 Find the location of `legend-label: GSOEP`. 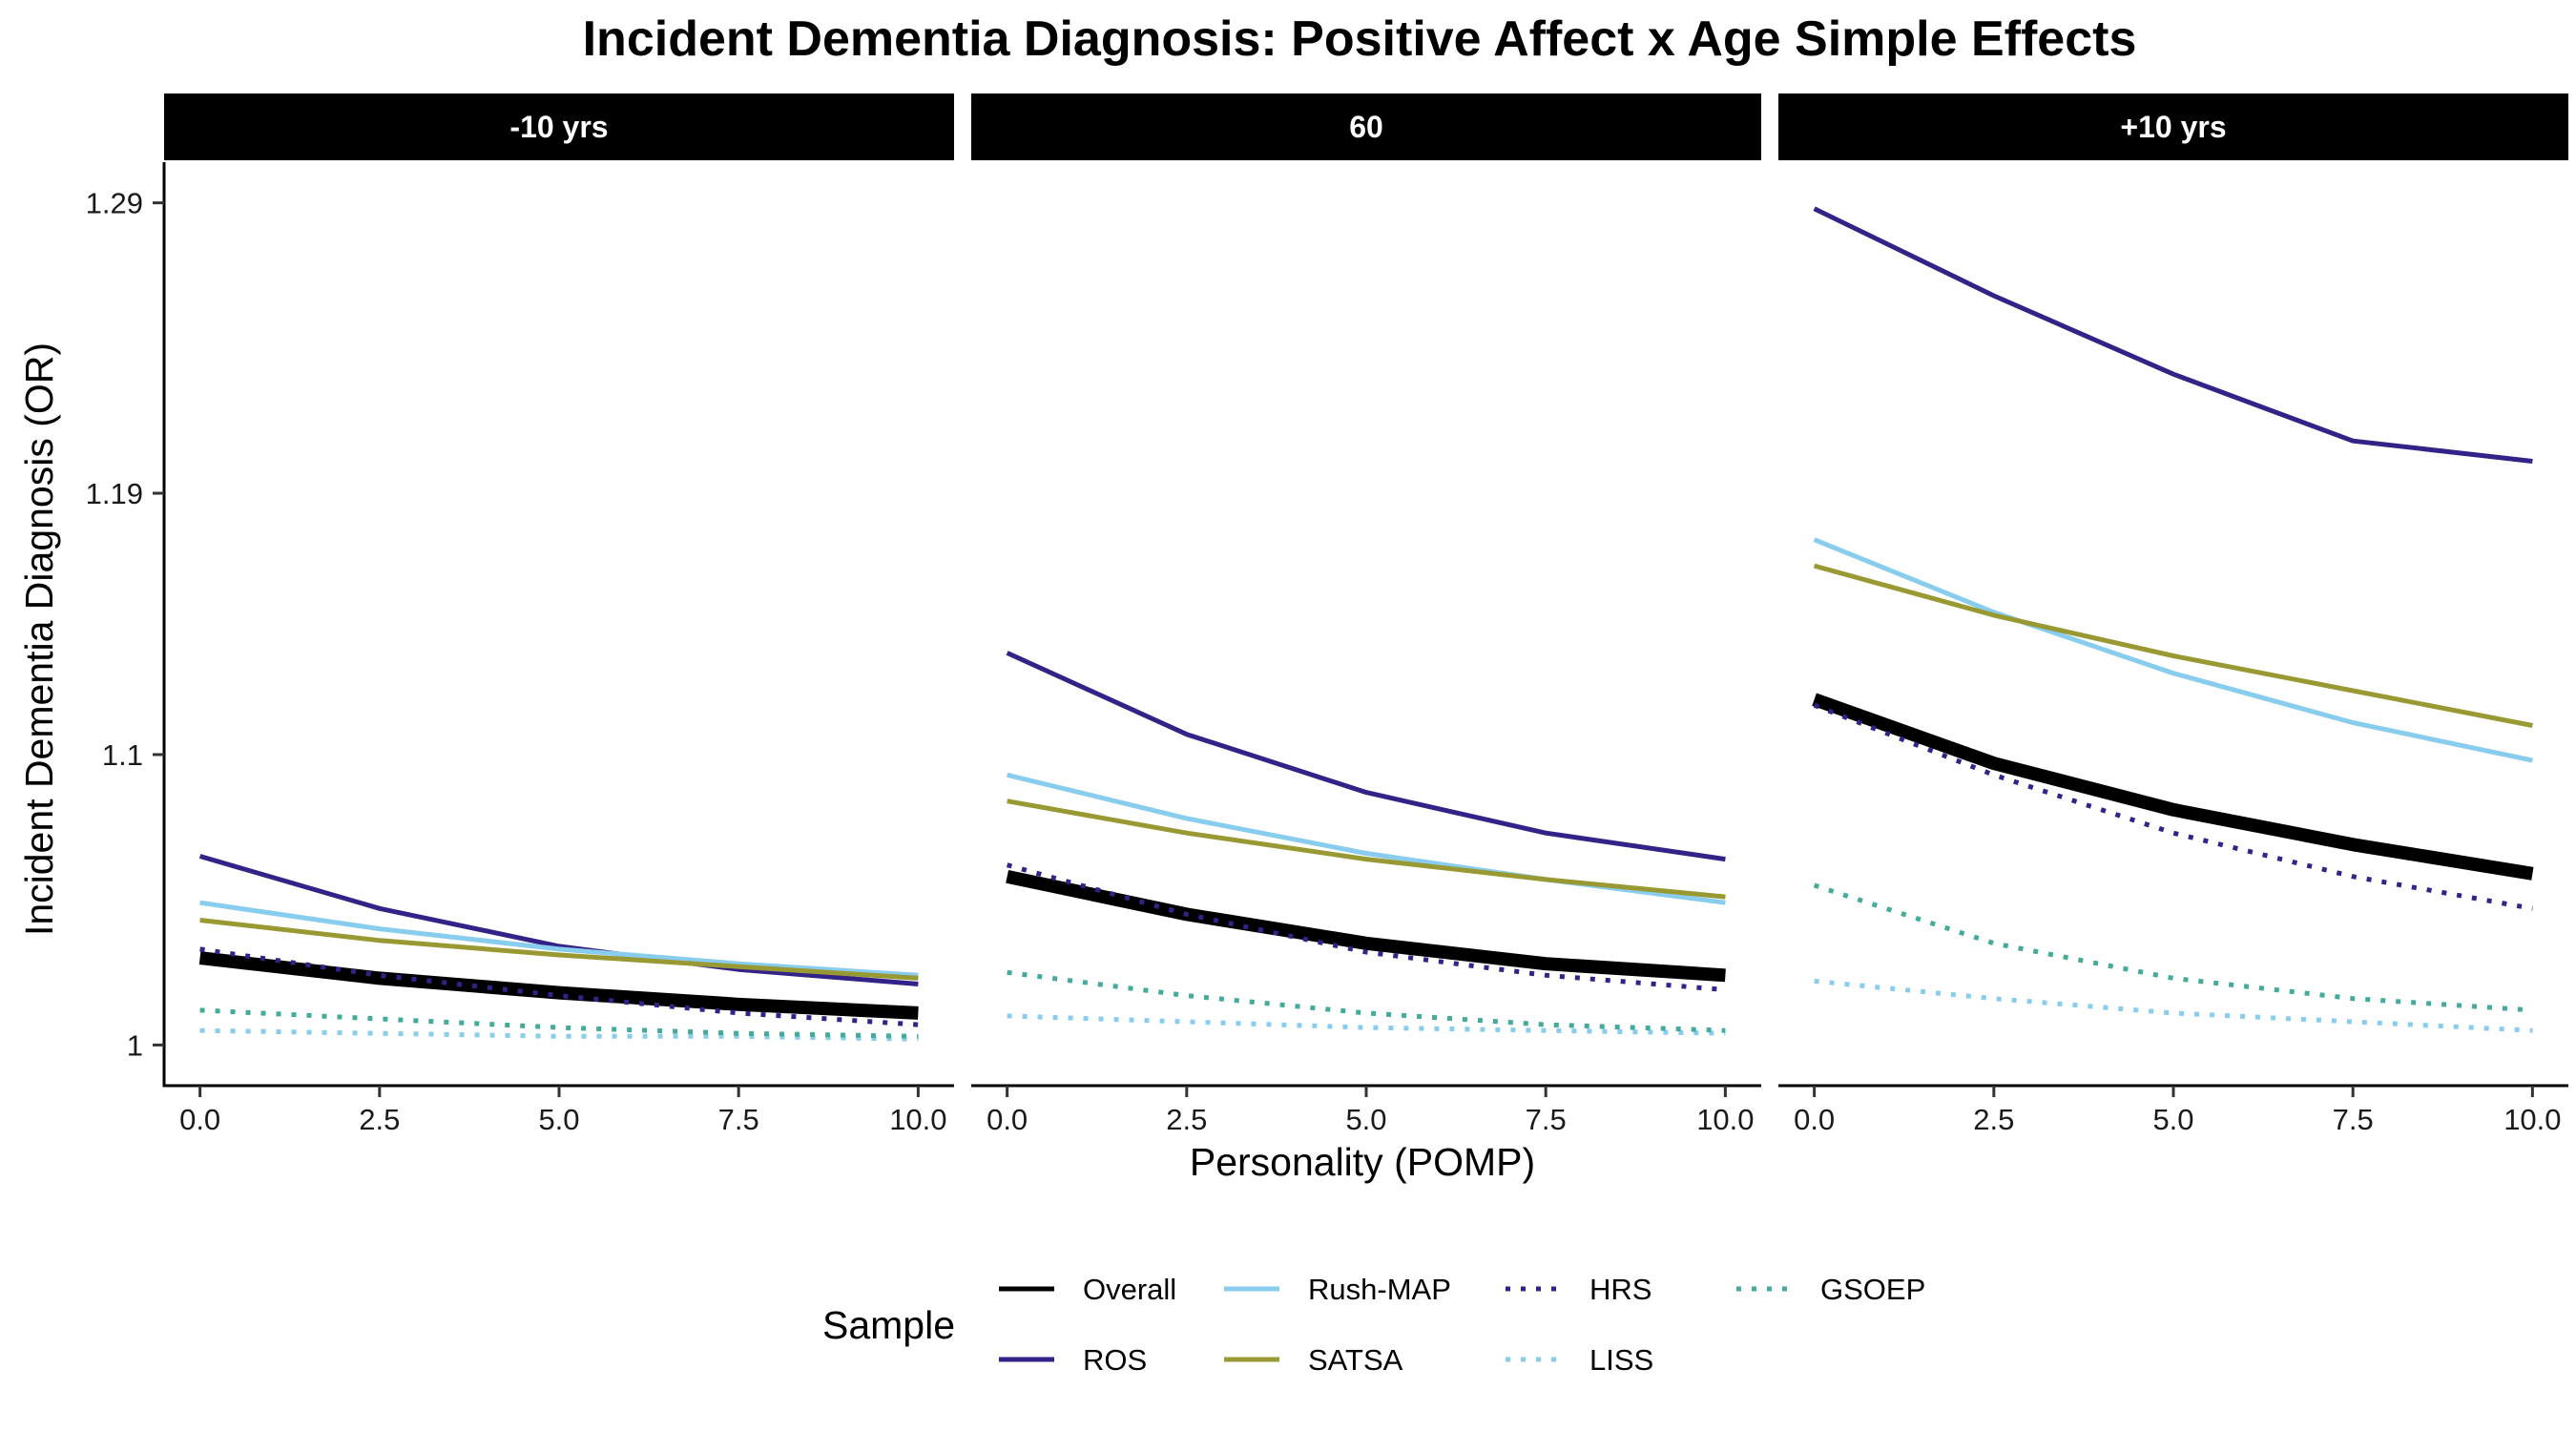

legend-label: GSOEP is located at coordinates (1872, 1289).